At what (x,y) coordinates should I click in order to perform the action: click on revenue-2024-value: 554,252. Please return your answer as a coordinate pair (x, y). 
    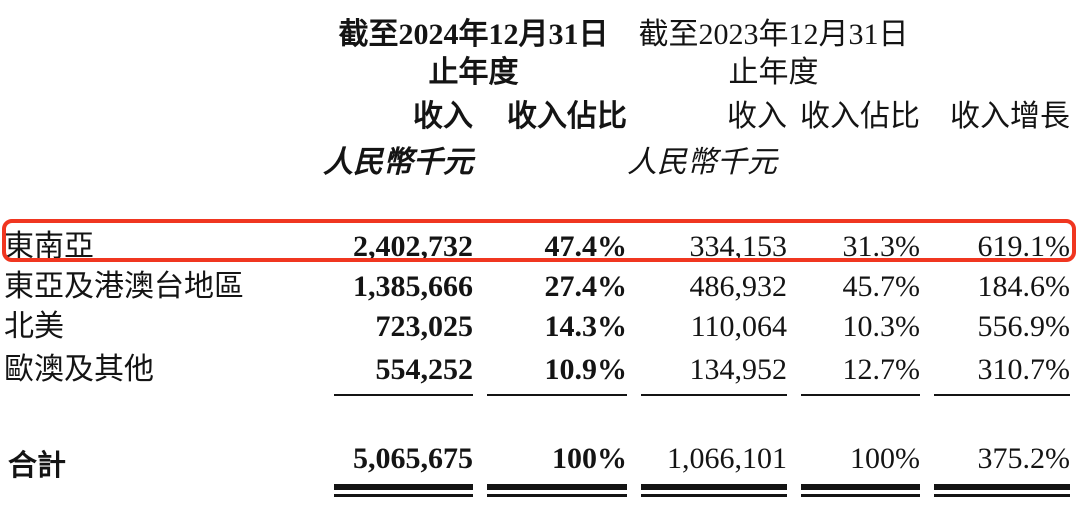
    Looking at the image, I should click on (403, 373).